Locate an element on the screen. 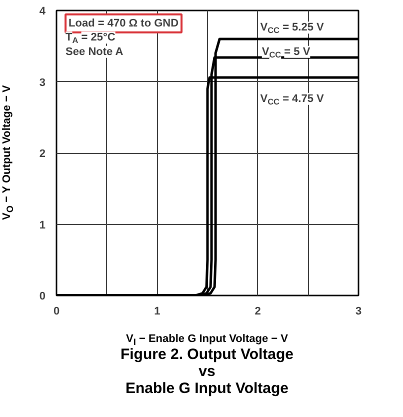 The image size is (403, 417). text: Figure 2. Output Voltage vs Enable G Input Voltage is located at coordinates (207, 371).